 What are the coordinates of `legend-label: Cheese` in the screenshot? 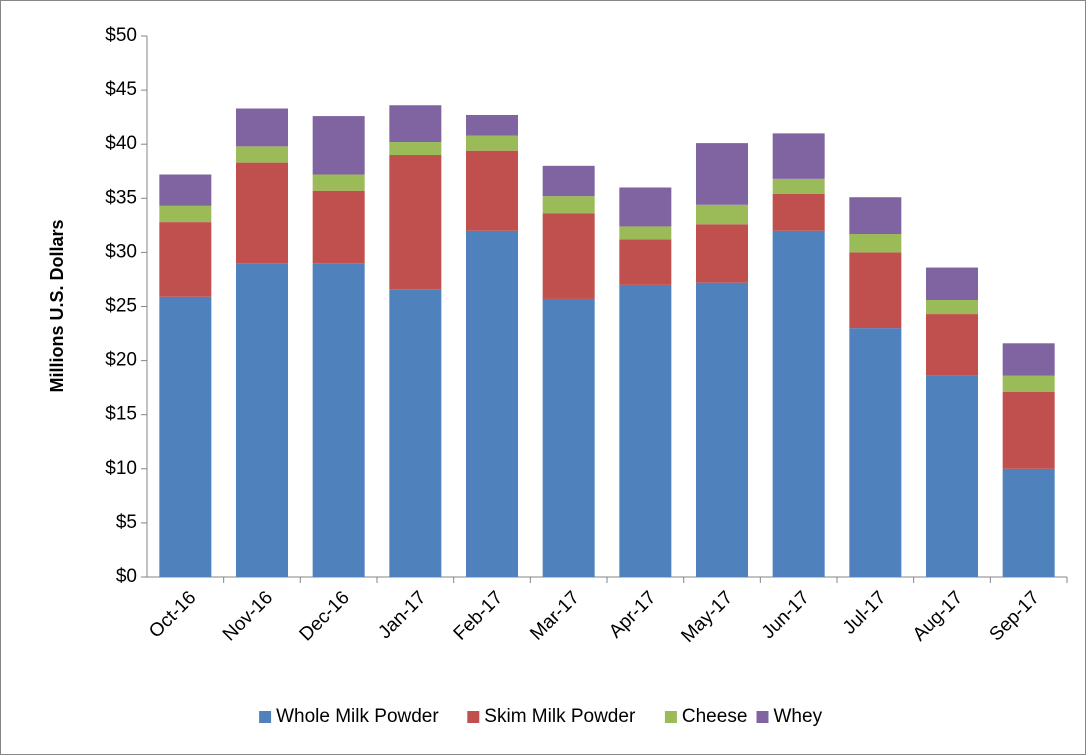 It's located at (715, 716).